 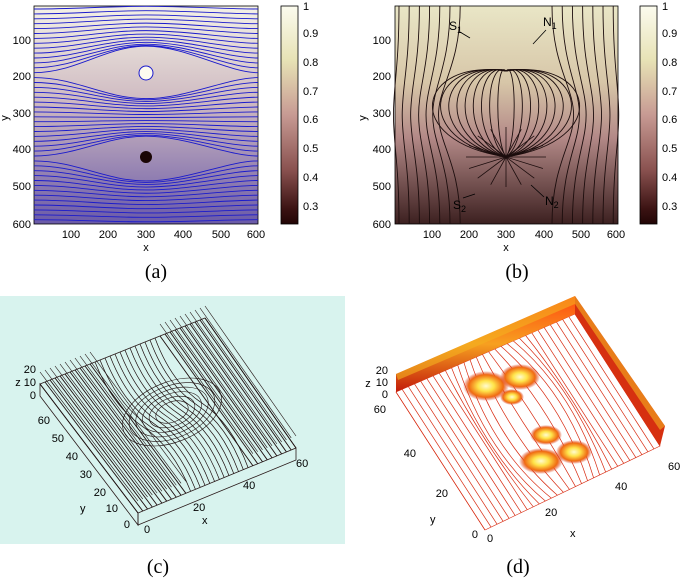 I want to click on cbar-tick: 0.7, so click(x=310, y=92).